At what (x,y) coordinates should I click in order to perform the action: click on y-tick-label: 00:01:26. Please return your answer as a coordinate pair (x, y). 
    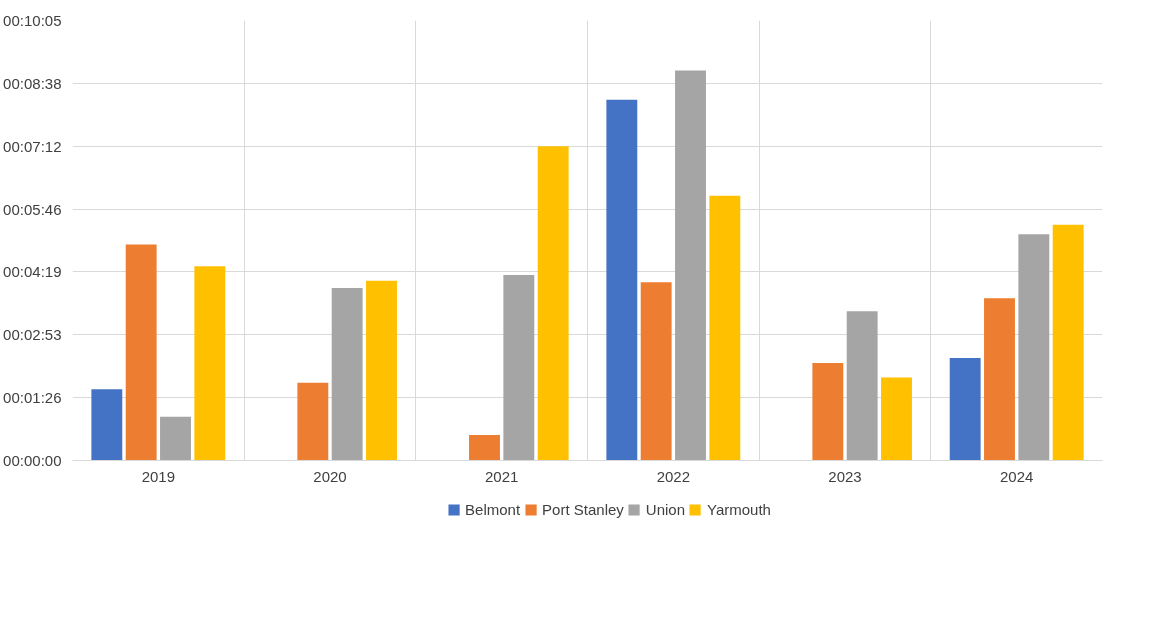
    Looking at the image, I should click on (32, 398).